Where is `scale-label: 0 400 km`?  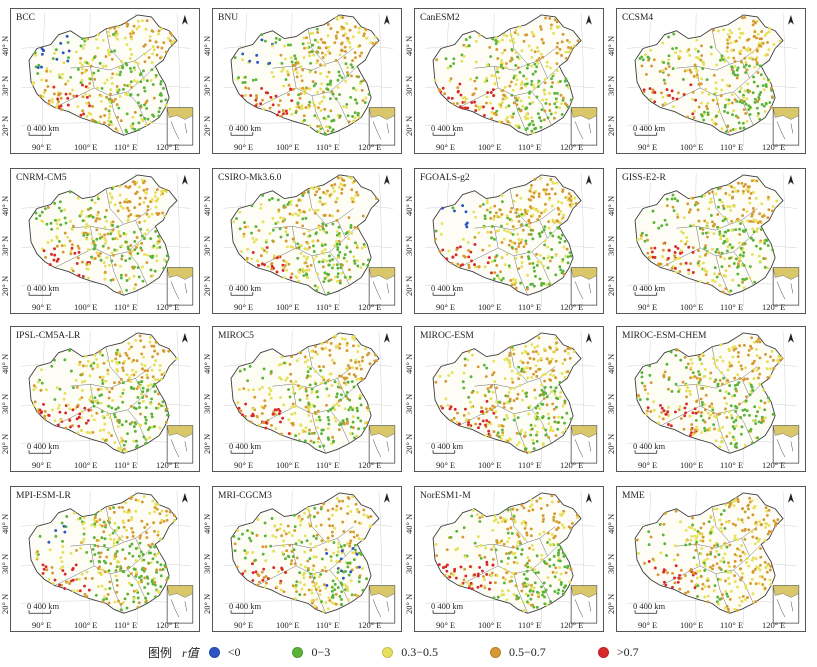 scale-label: 0 400 km is located at coordinates (649, 128).